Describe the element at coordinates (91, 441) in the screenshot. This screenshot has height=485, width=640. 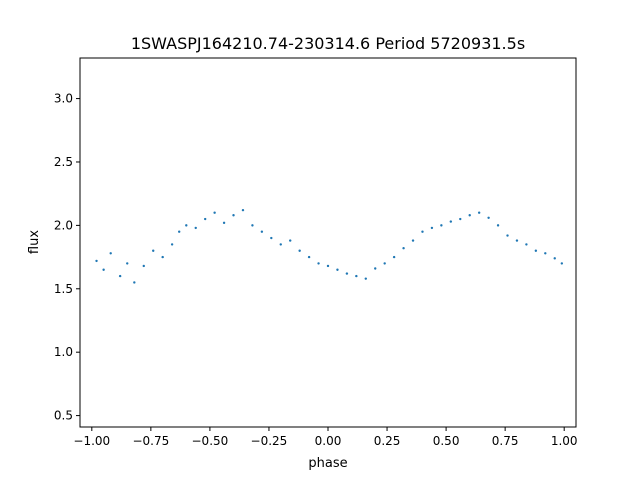
I see `x-tick-label: −1.00` at that location.